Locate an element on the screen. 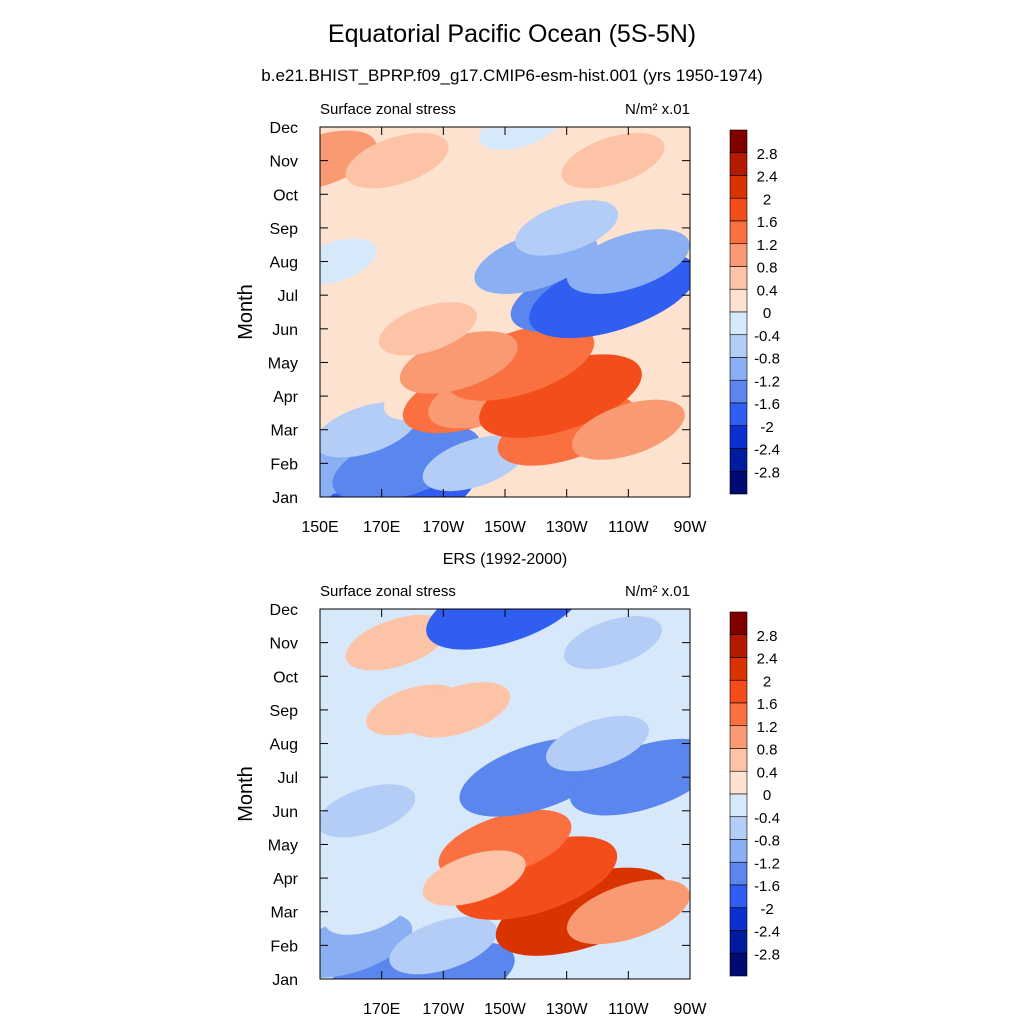 This screenshot has height=1024, width=1024. colorbar-label: -1.2 is located at coordinates (767, 863).